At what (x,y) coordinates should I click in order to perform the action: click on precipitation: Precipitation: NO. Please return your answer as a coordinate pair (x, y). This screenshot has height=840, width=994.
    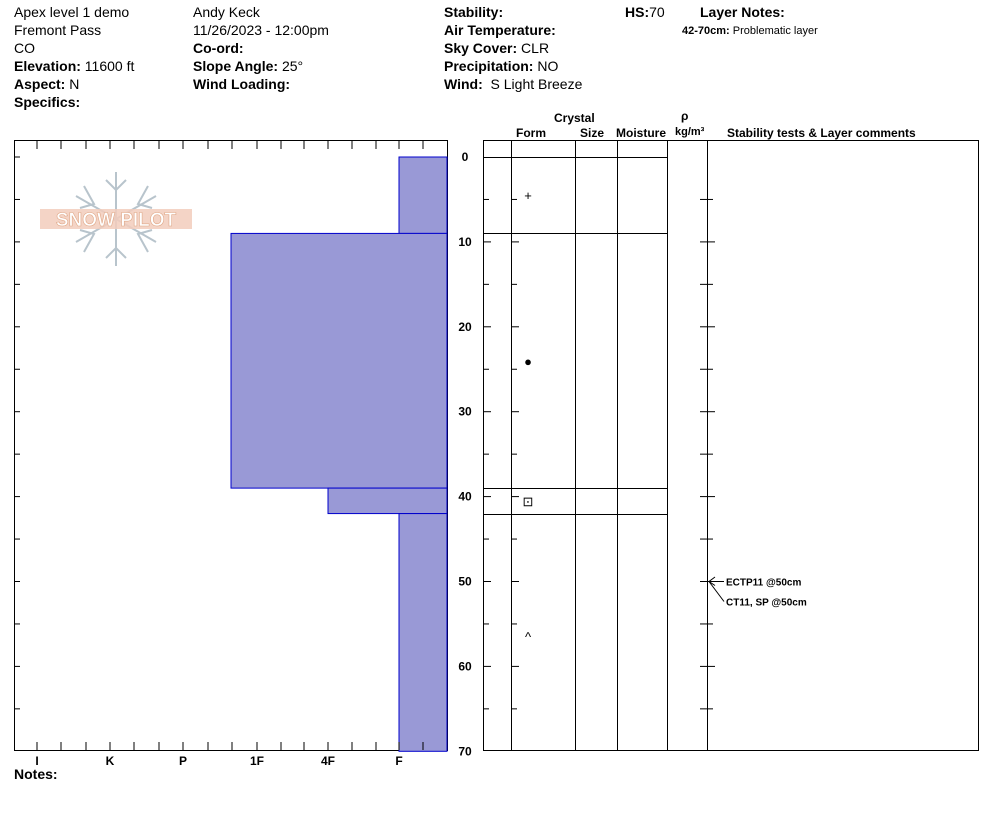
    Looking at the image, I should click on (501, 66).